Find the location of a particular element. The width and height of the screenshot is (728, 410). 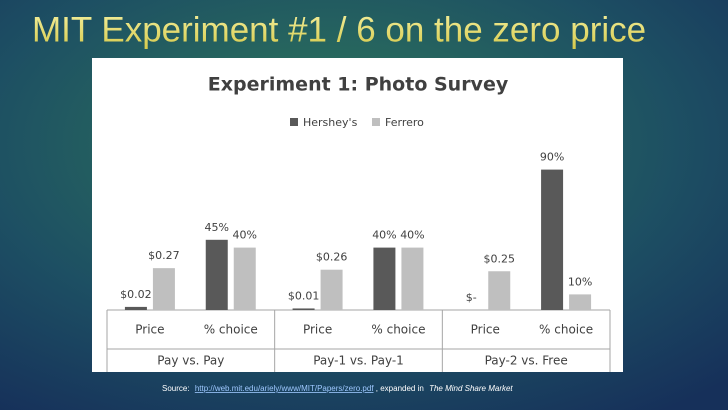

legend-label: Ferrero is located at coordinates (404, 122).